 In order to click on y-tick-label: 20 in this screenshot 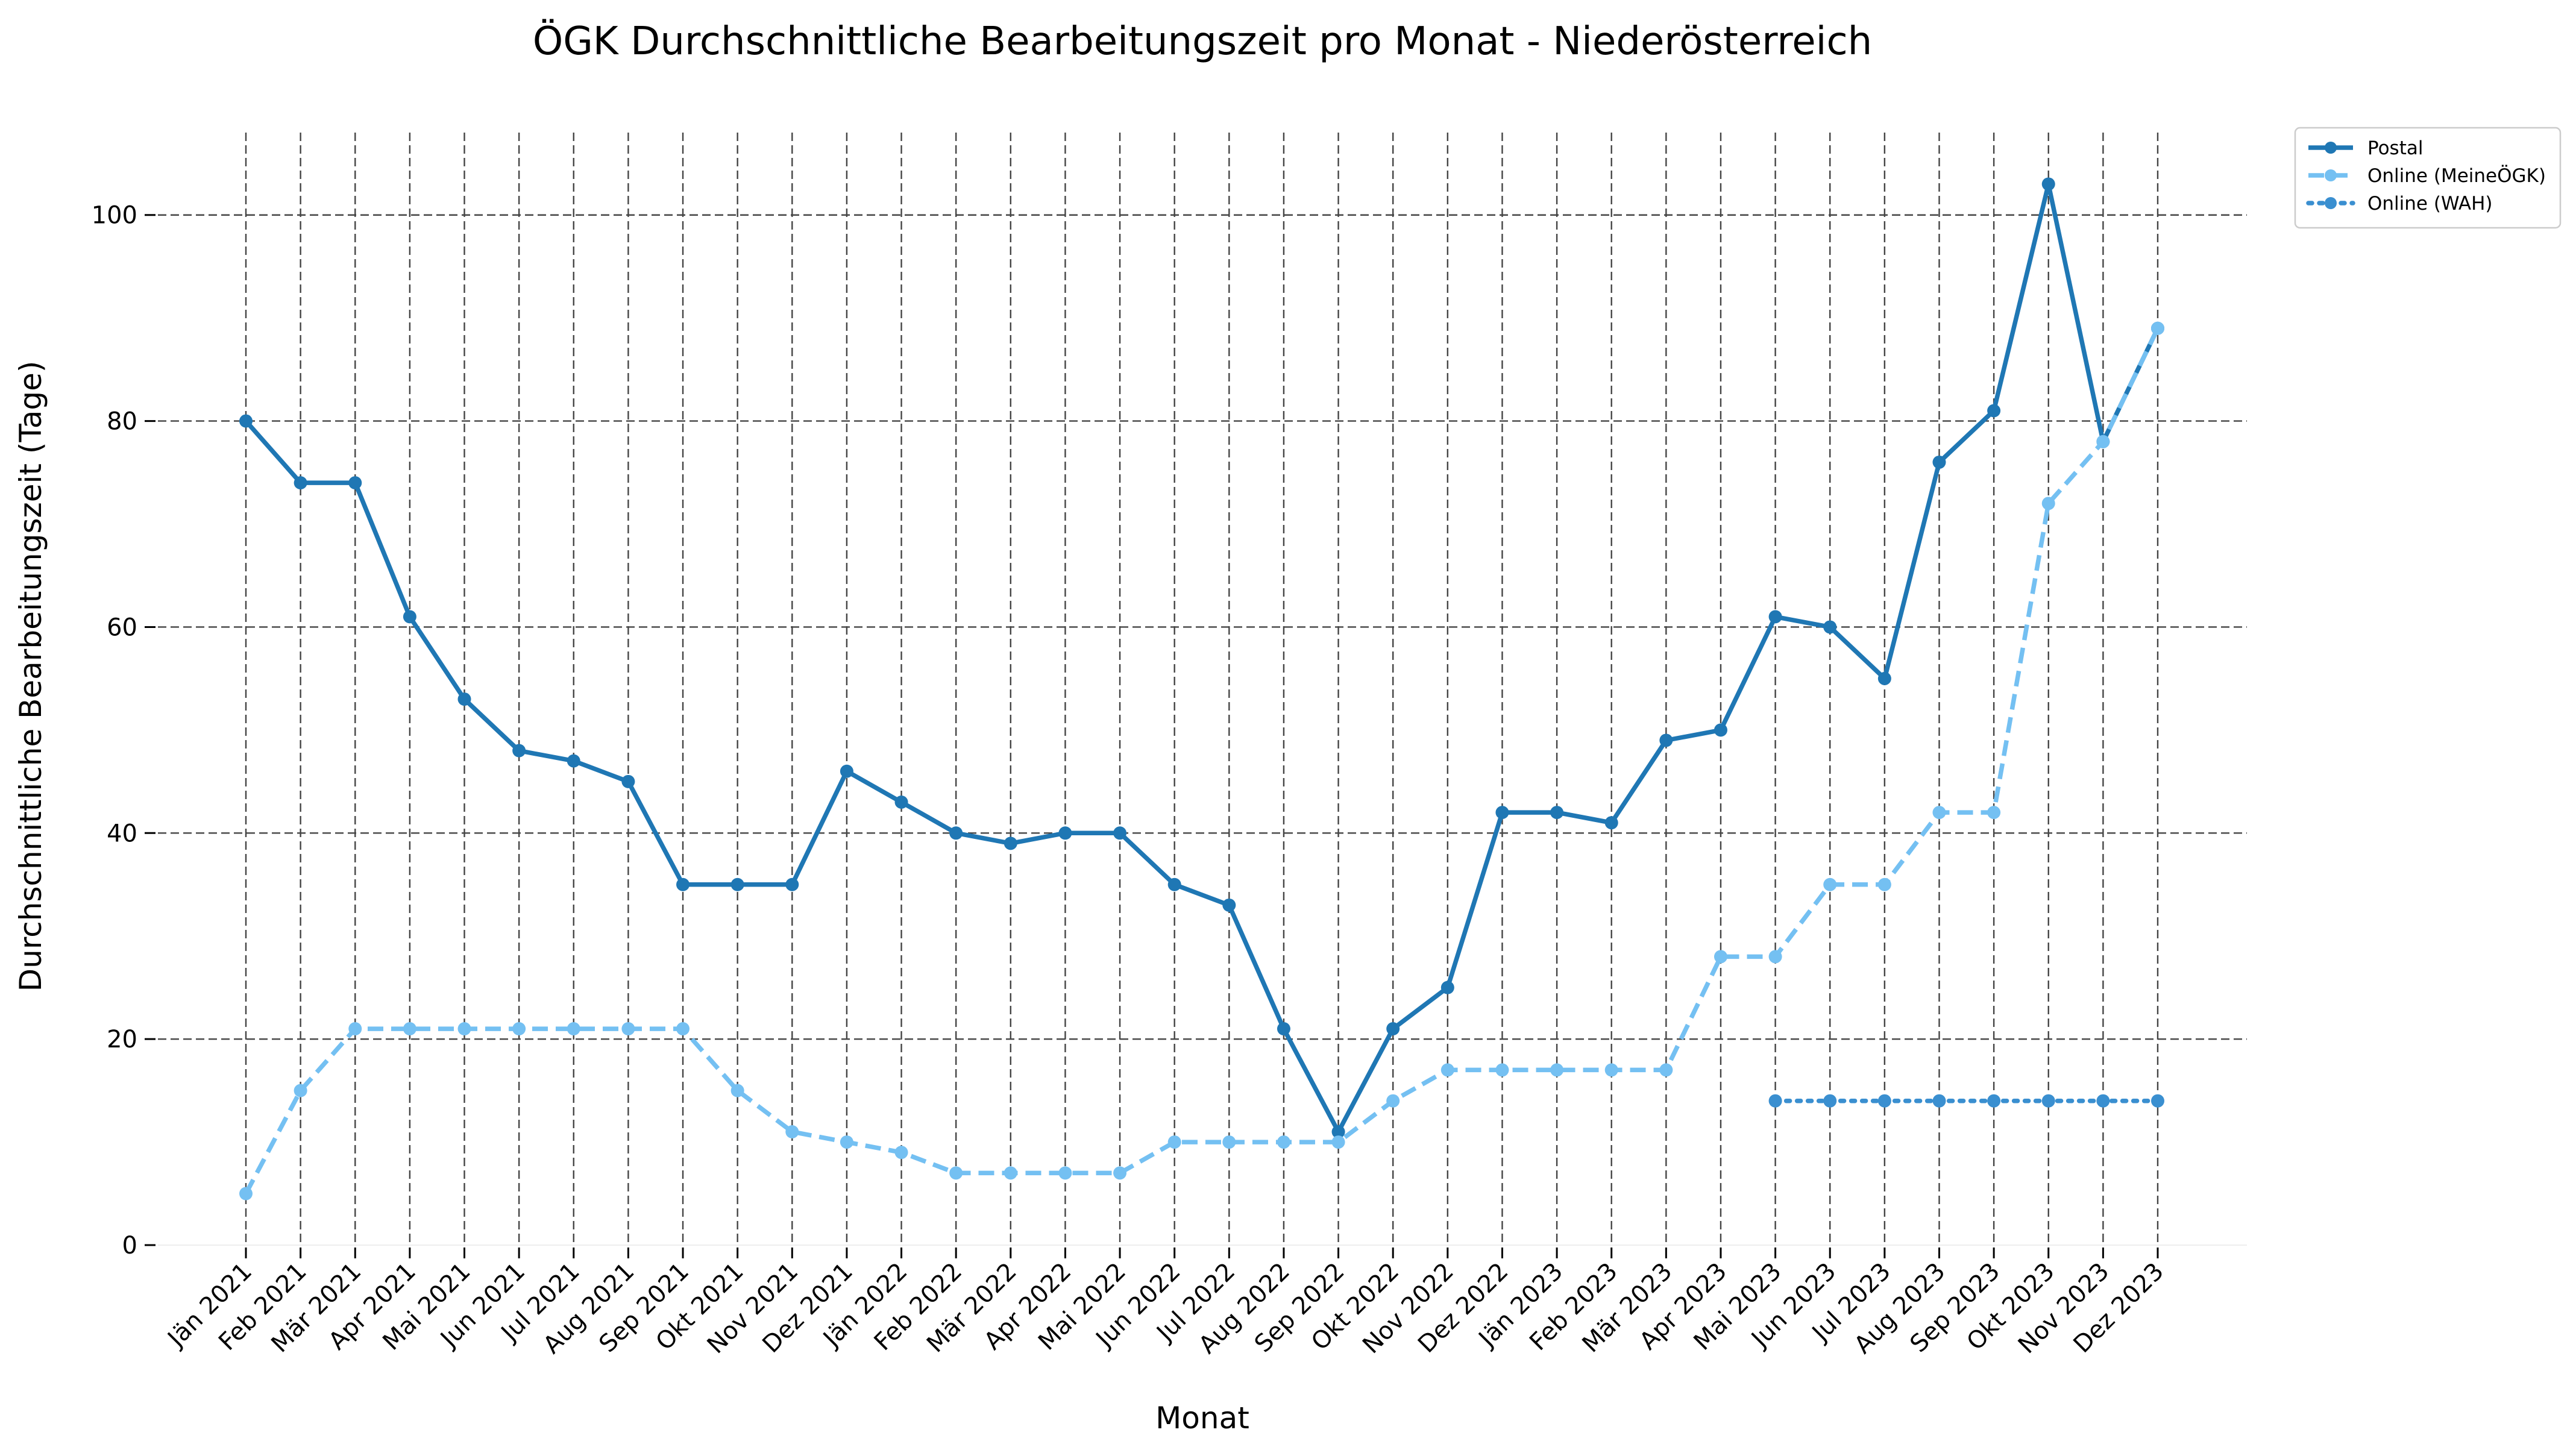, I will do `click(122, 1039)`.